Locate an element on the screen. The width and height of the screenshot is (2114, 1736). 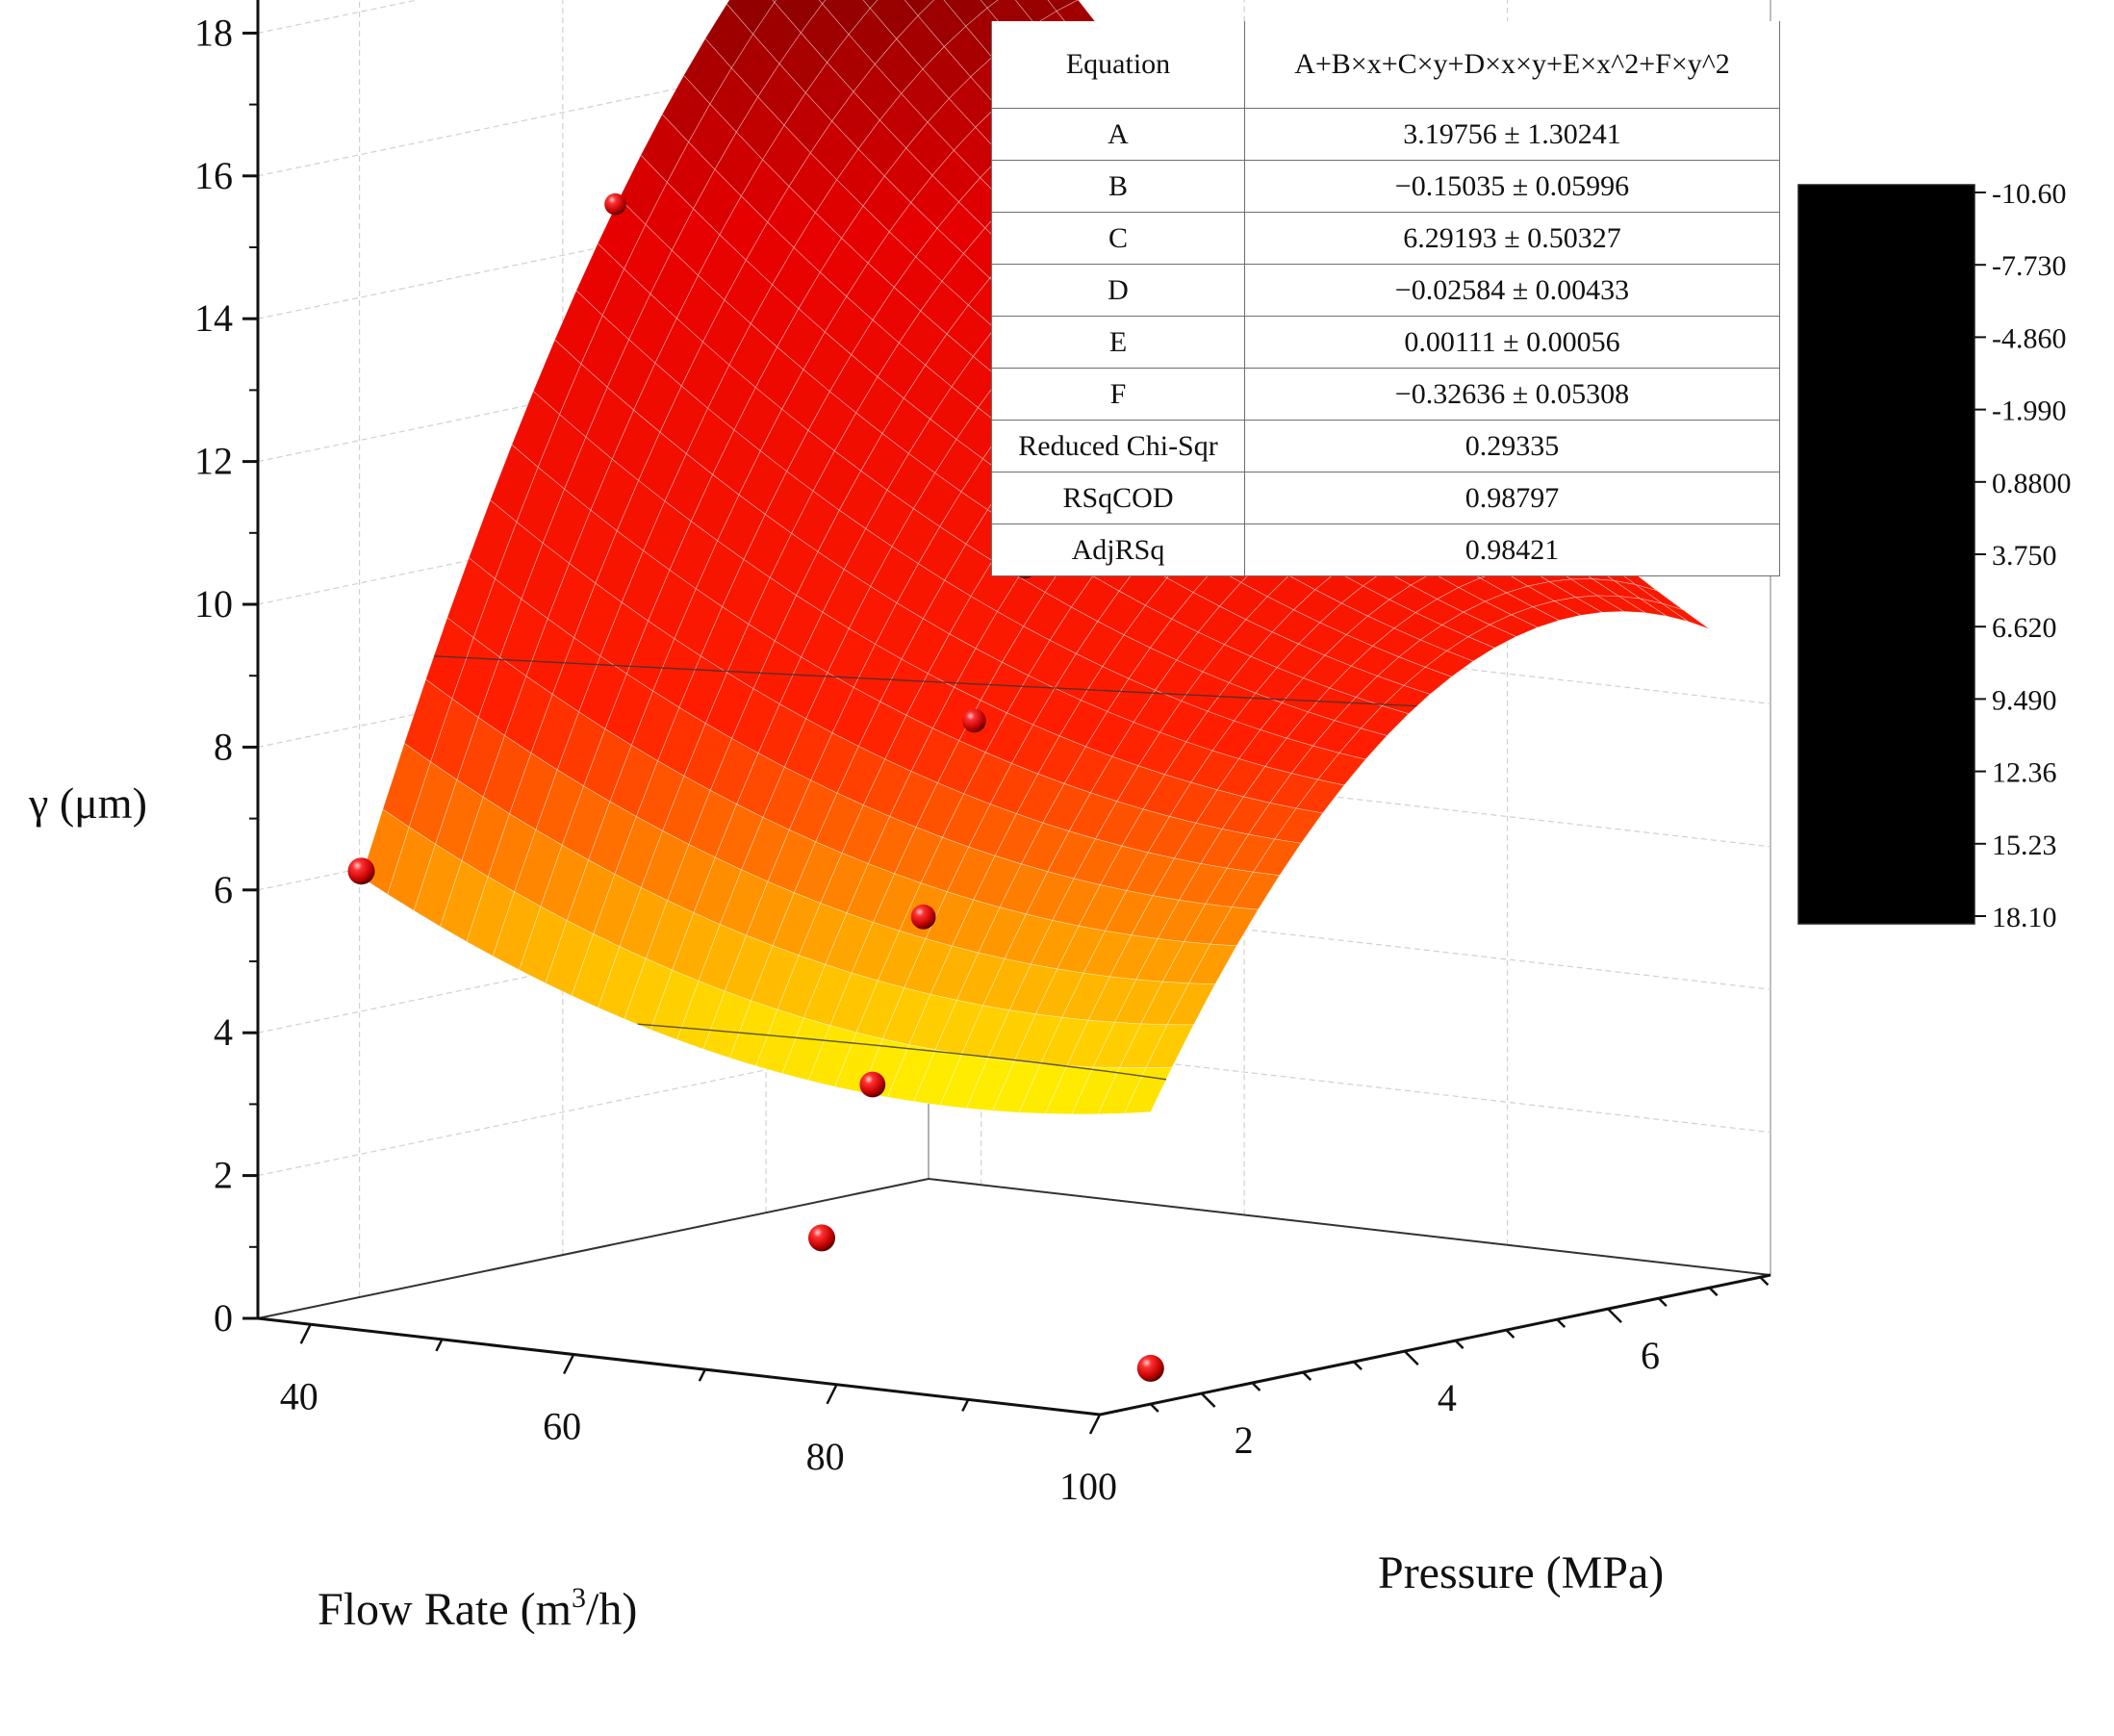
table-value: 0.29335 is located at coordinates (1512, 446).